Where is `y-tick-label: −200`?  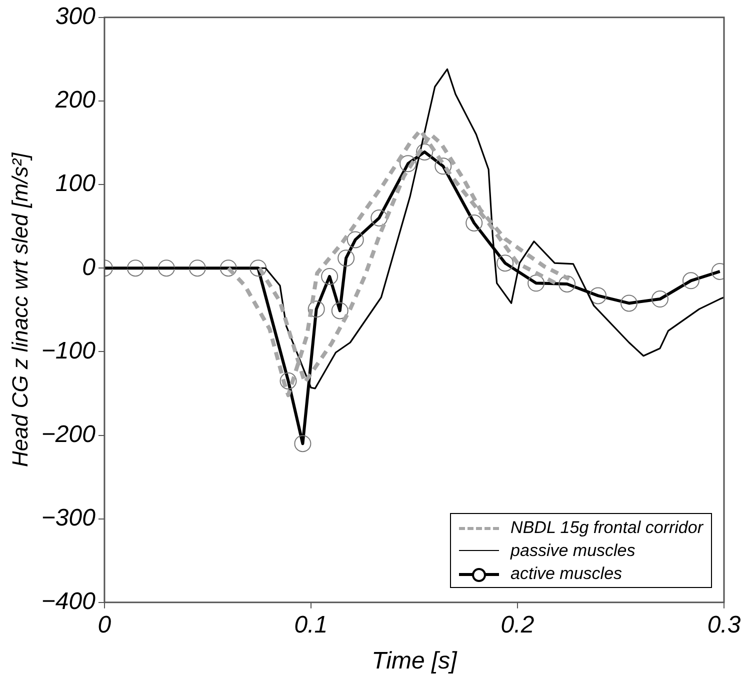 y-tick-label: −200 is located at coordinates (68, 434).